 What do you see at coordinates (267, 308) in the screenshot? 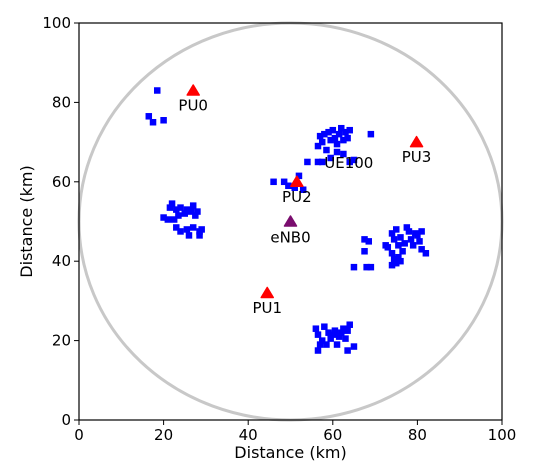
I see `pu-label-1: PU1` at bounding box center [267, 308].